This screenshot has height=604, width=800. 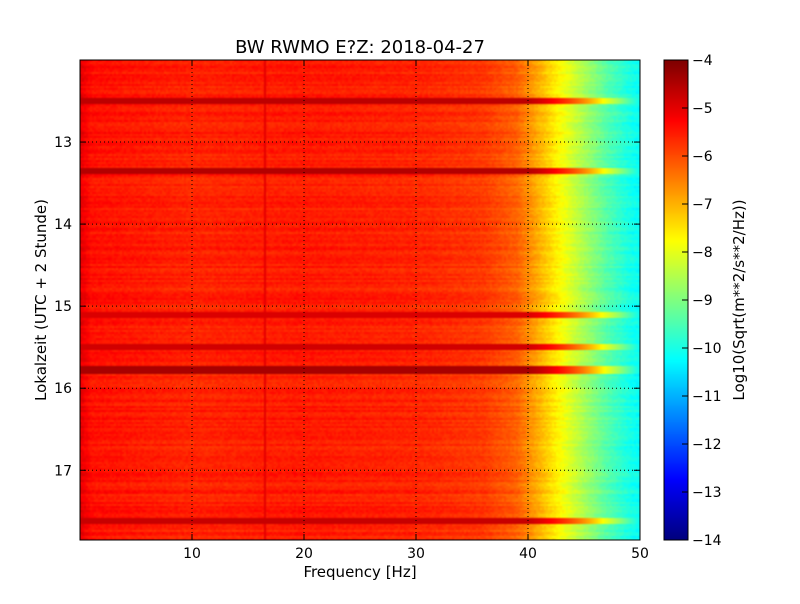 I want to click on y-tick-label: 17, so click(x=63, y=471).